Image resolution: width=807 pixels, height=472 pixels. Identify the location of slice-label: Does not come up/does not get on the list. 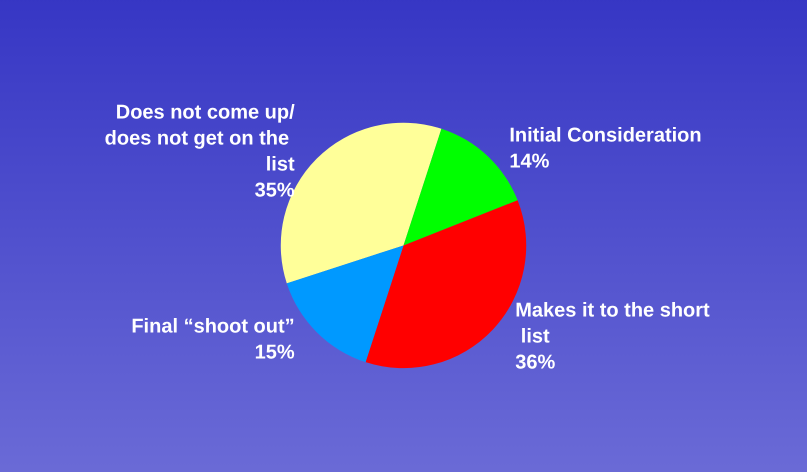
(200, 139).